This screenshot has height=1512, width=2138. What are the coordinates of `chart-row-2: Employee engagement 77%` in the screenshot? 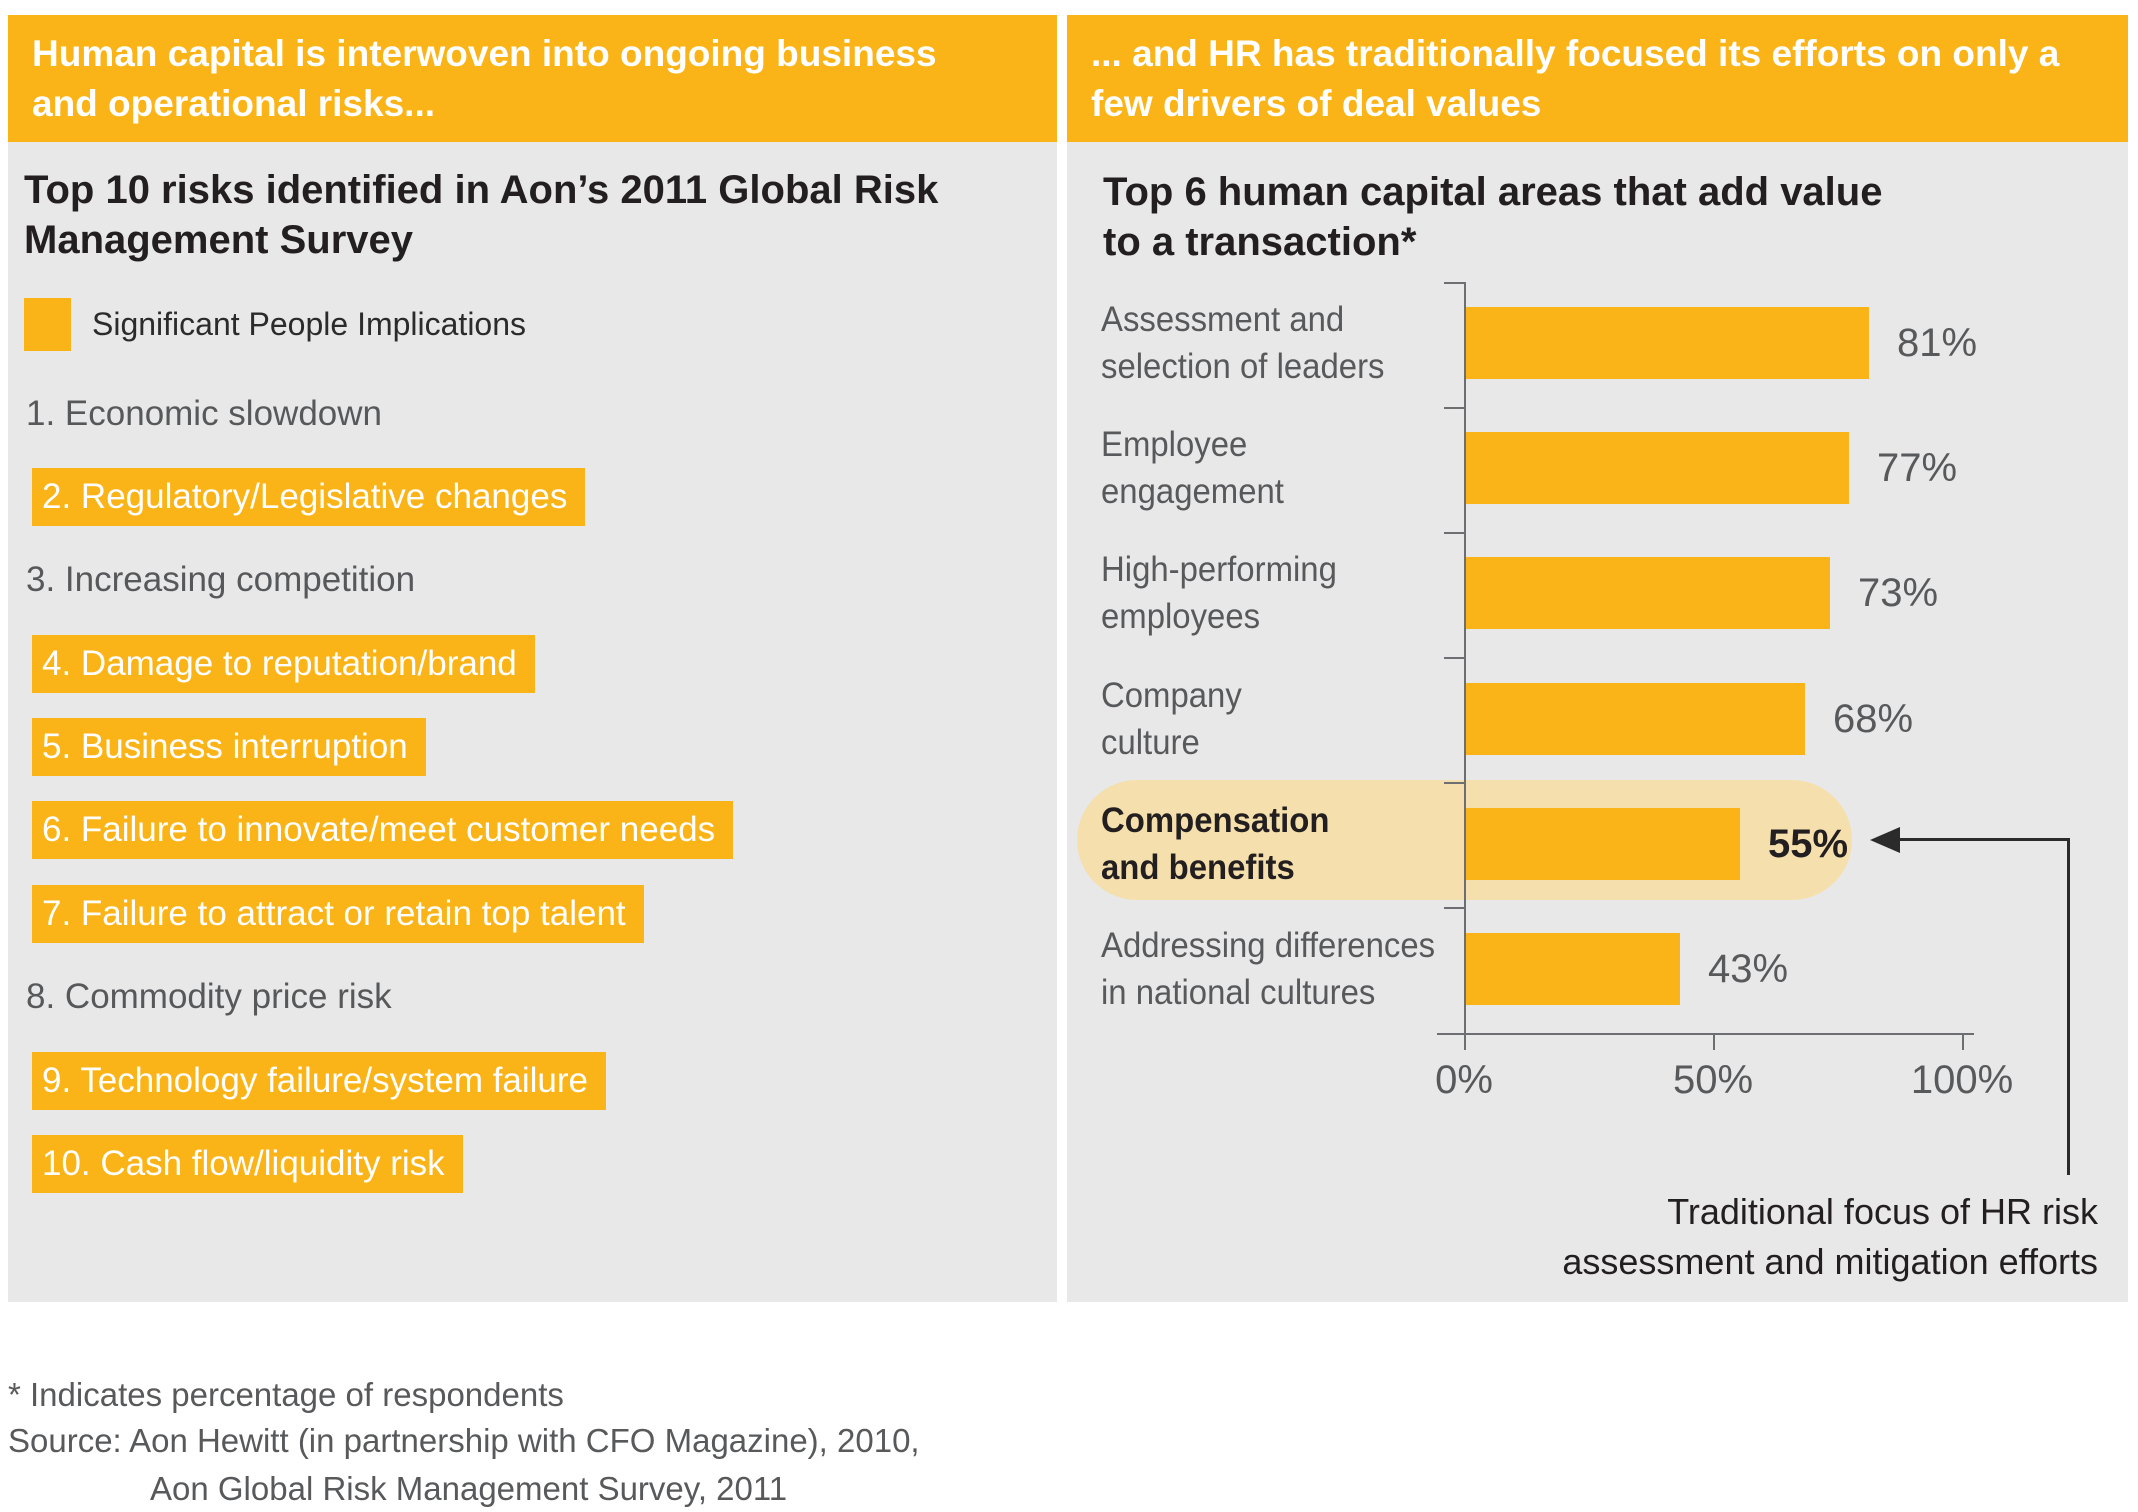 It's located at (1597, 468).